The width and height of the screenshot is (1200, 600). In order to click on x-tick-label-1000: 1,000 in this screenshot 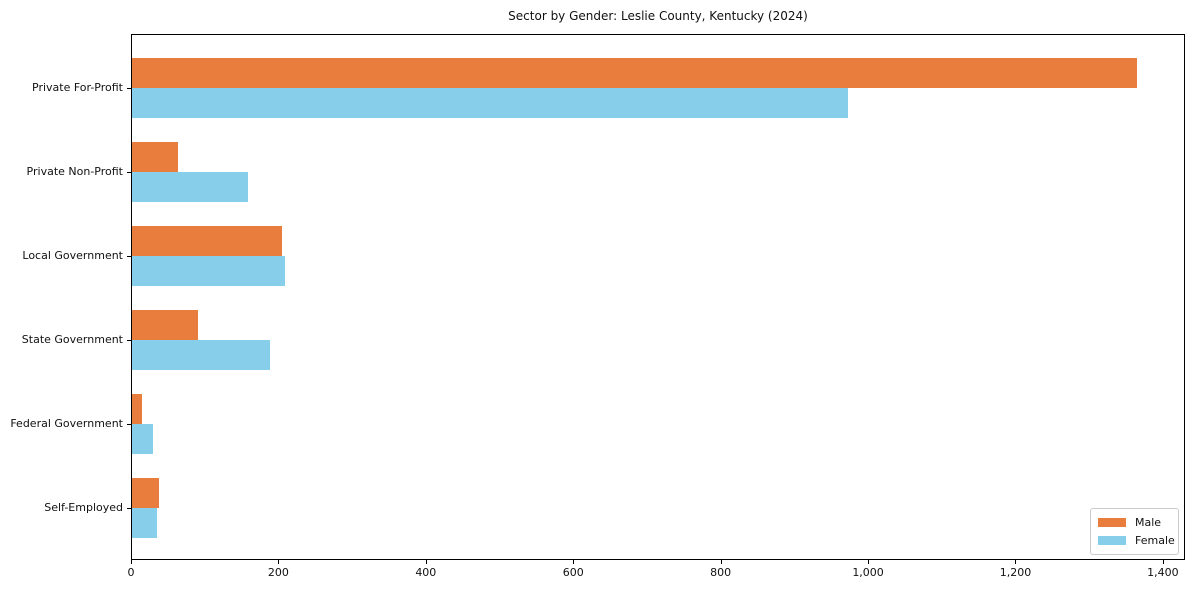, I will do `click(868, 572)`.